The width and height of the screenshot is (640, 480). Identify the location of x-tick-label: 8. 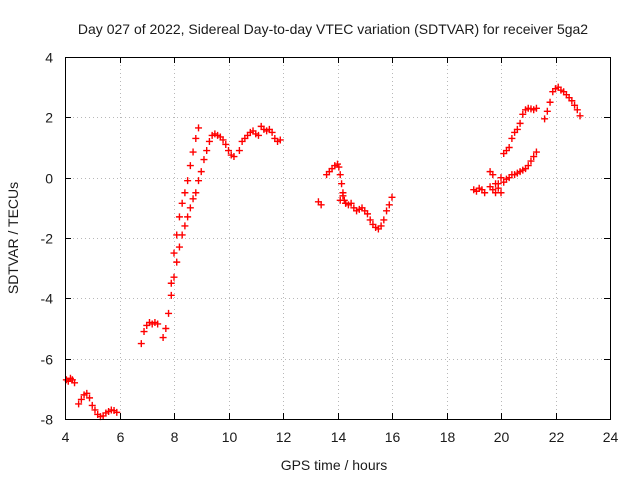
(175, 437).